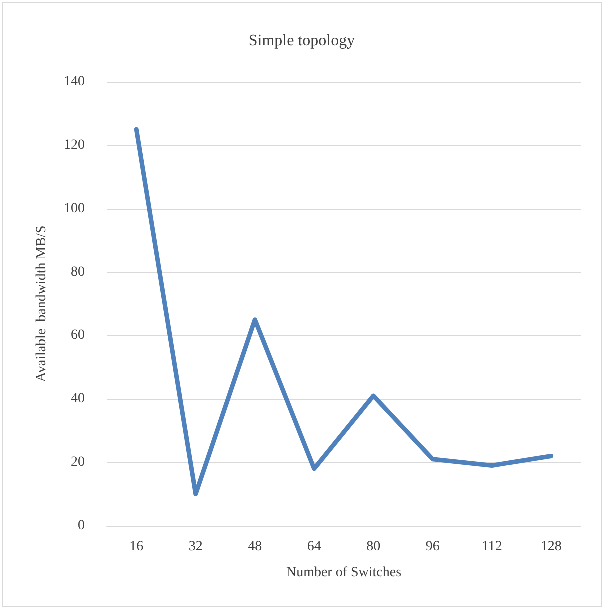 Image resolution: width=606 pixels, height=611 pixels. What do you see at coordinates (255, 547) in the screenshot?
I see `x-tick-label: 48` at bounding box center [255, 547].